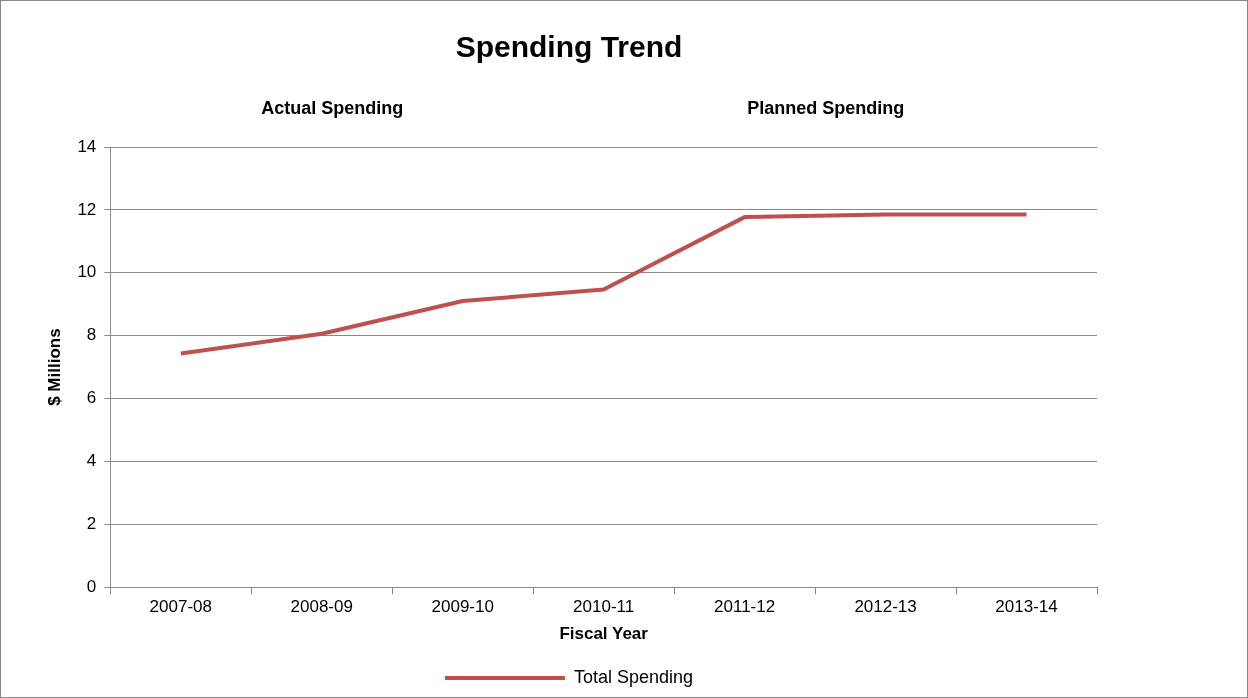 Image resolution: width=1248 pixels, height=698 pixels. Describe the element at coordinates (462, 607) in the screenshot. I see `x-tick-label: 2009-10` at that location.